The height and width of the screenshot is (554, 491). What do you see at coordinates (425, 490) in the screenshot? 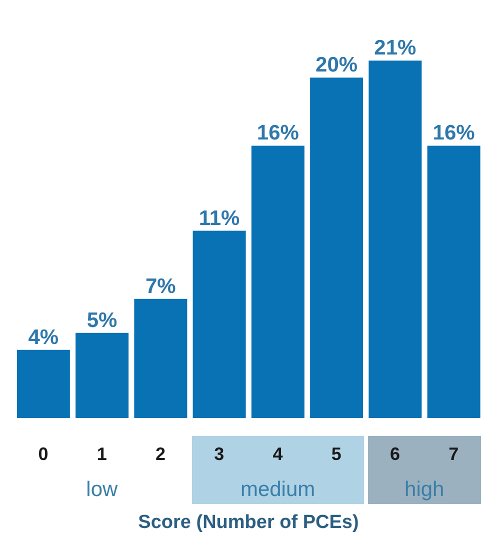
I see `text: high` at bounding box center [425, 490].